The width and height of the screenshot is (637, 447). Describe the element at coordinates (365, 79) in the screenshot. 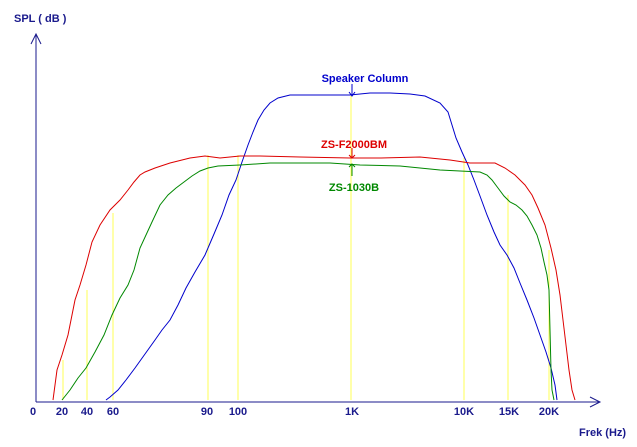

I see `series-label-speaker-column: Speaker Column` at that location.